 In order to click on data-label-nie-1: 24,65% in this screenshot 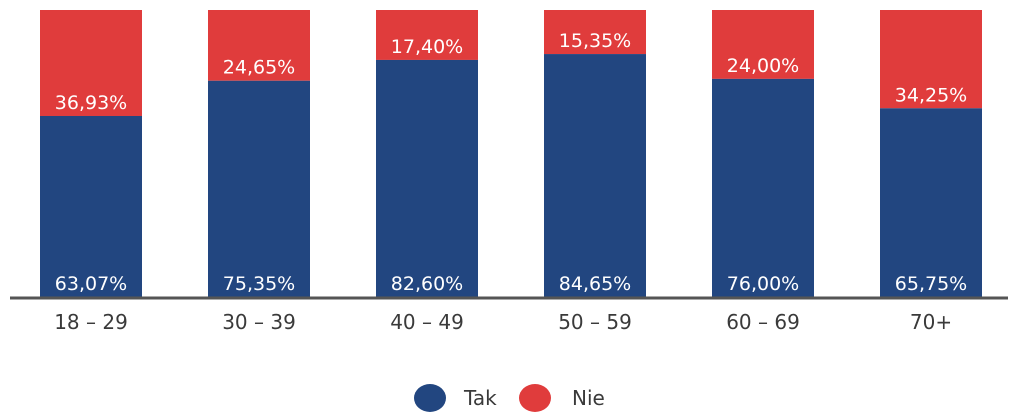, I will do `click(259, 68)`.